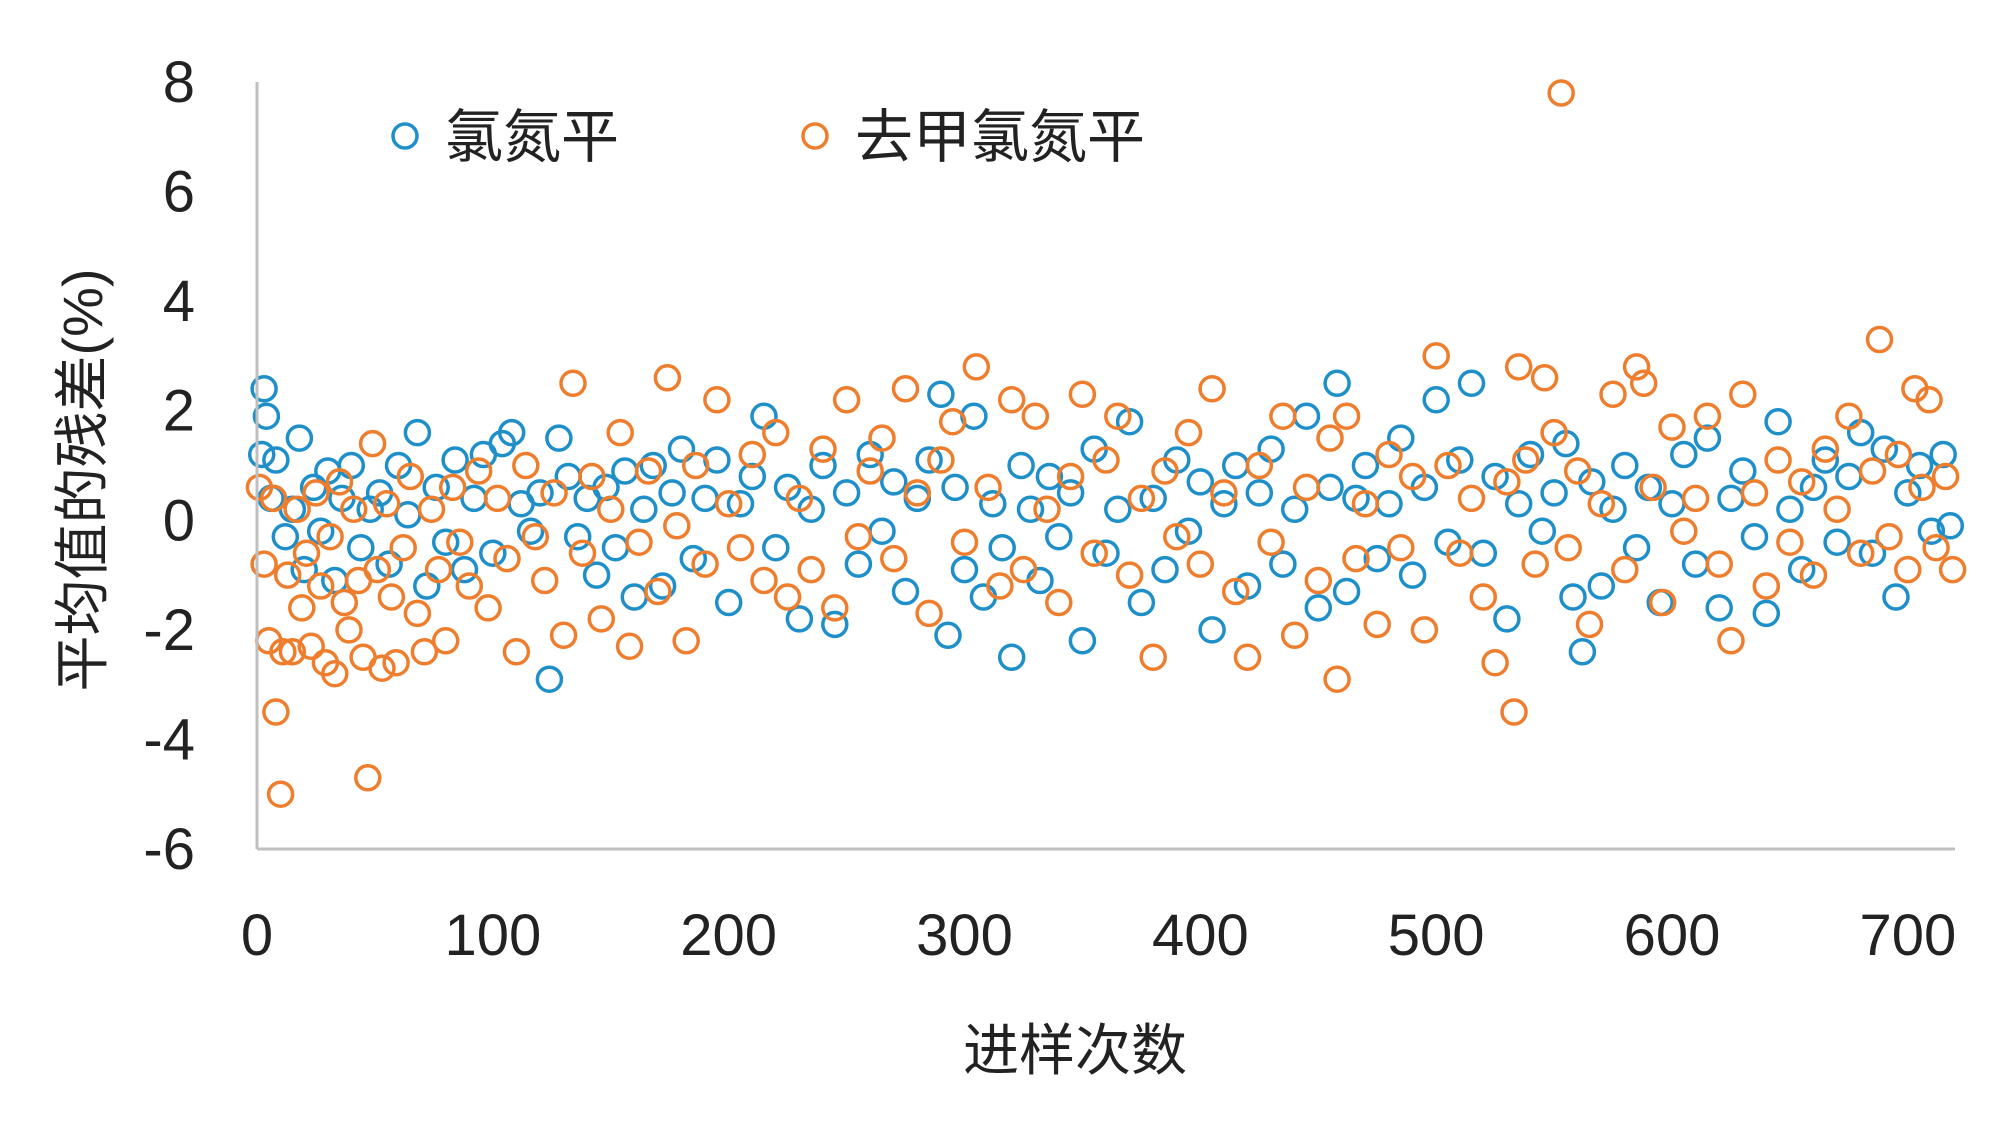  What do you see at coordinates (532, 137) in the screenshot?
I see `legend-label-series1: 氯氮平` at bounding box center [532, 137].